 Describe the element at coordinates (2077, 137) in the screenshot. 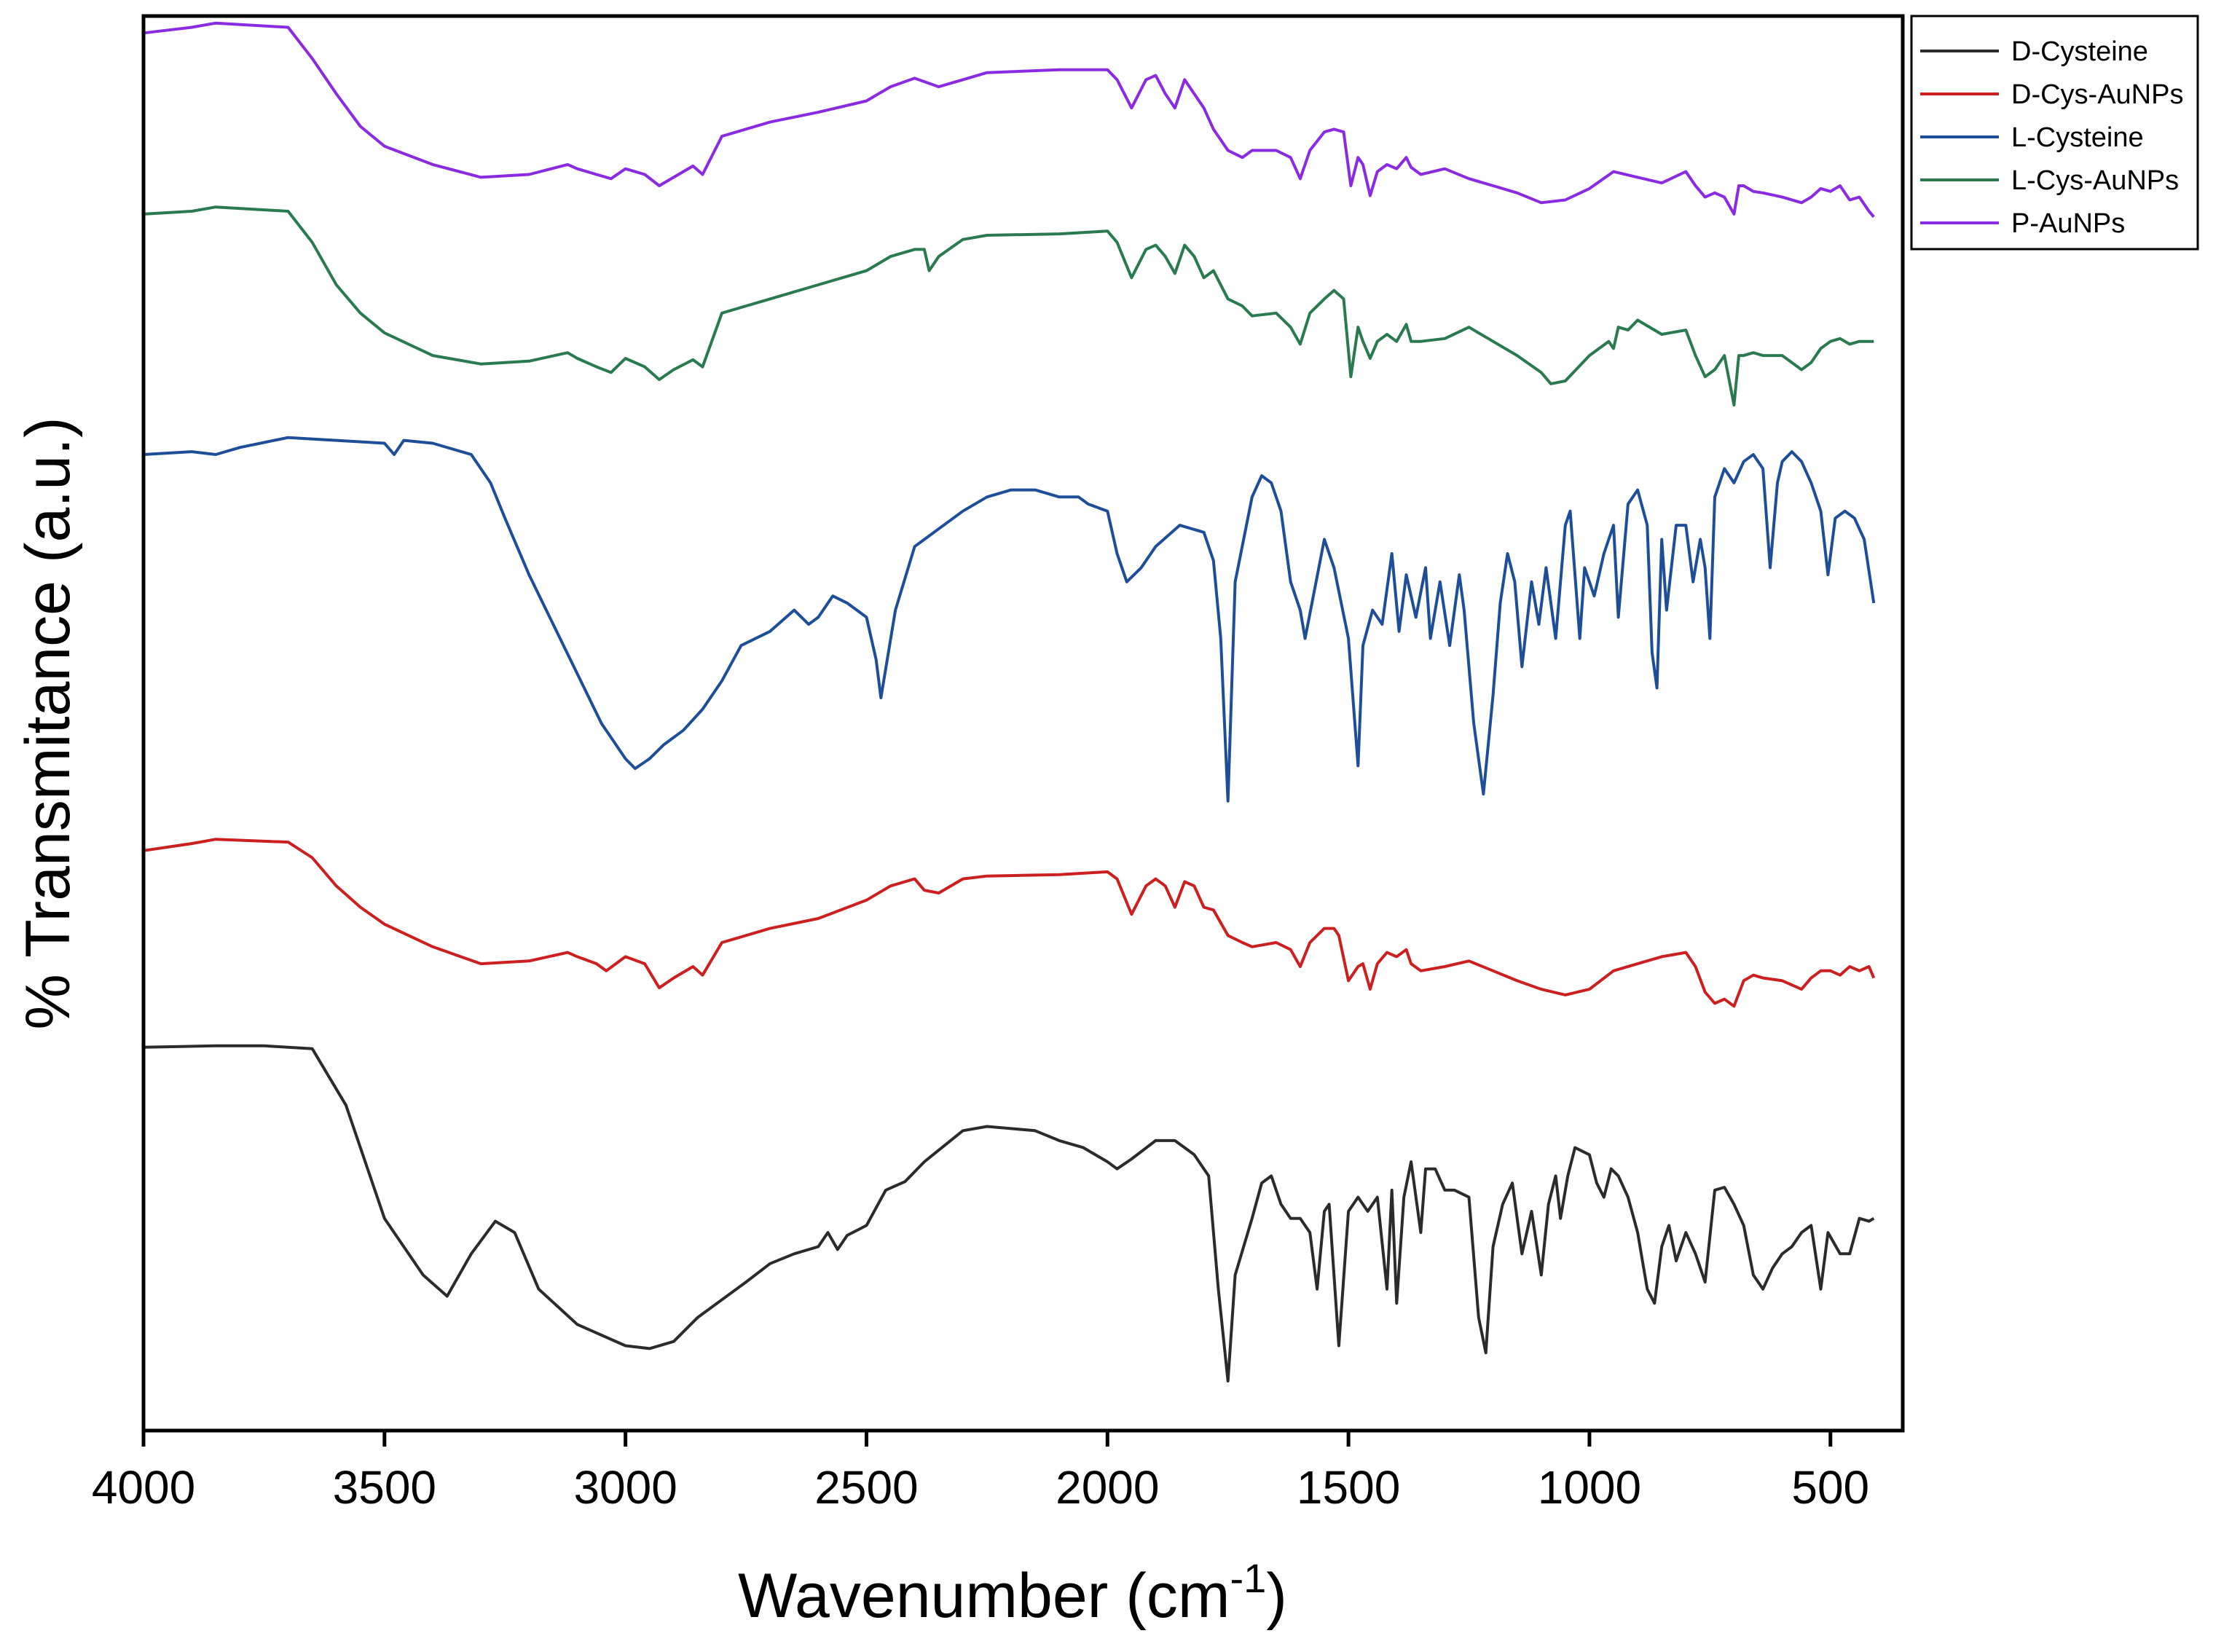

I see `legend-label-l-cysteine: L-Cysteine` at that location.